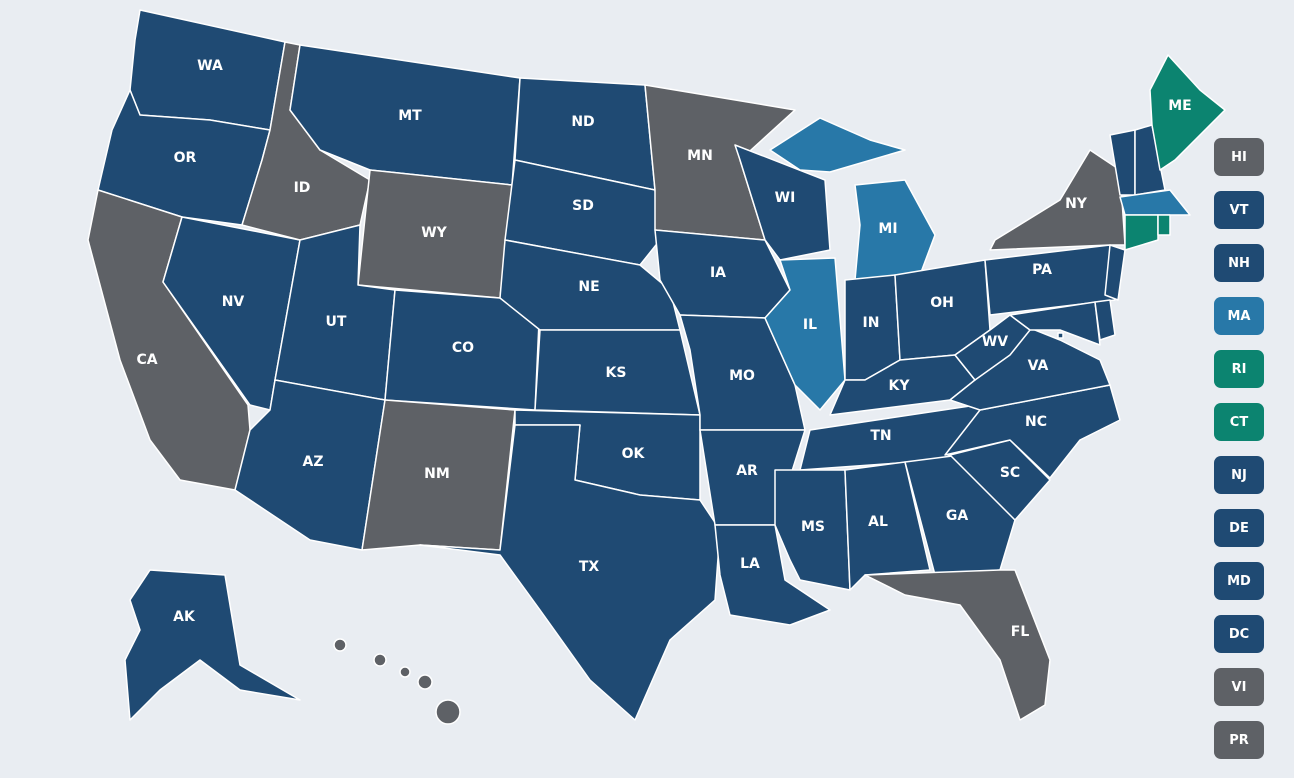 Image resolution: width=1294 pixels, height=778 pixels. What do you see at coordinates (570, 572) in the screenshot?
I see `state-tx` at bounding box center [570, 572].